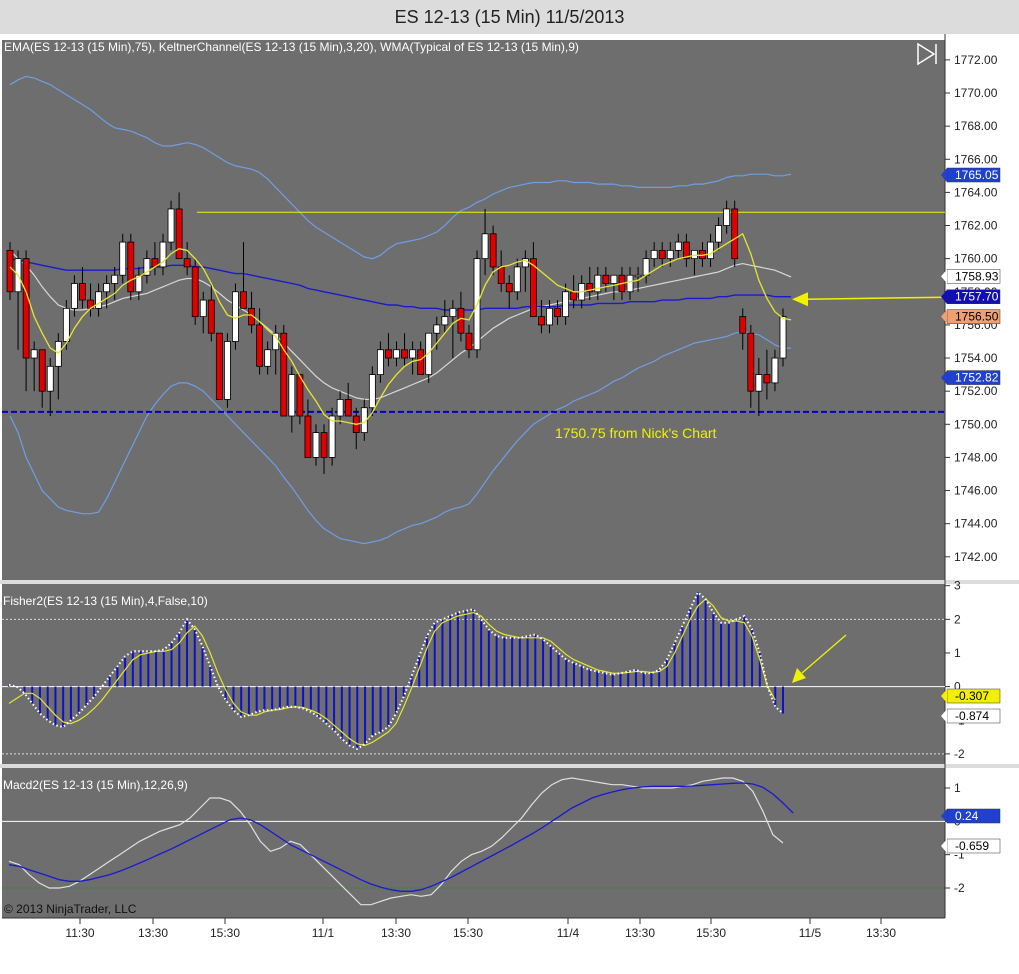 The image size is (1019, 974). What do you see at coordinates (977, 175) in the screenshot?
I see `price-marker-text: 1765.05` at bounding box center [977, 175].